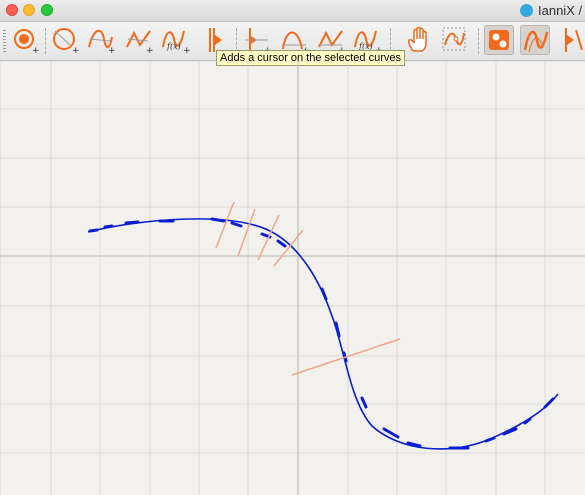  I want to click on toolbar-grip, so click(4, 41).